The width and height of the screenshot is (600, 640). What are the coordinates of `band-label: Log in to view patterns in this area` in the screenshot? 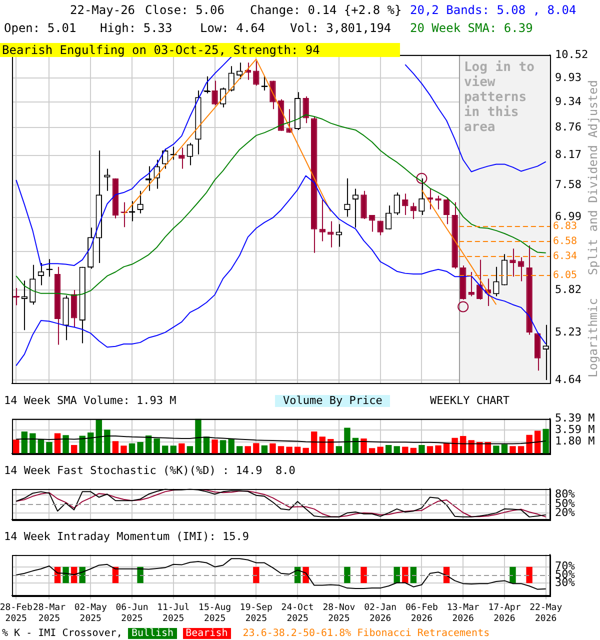 It's located at (499, 97).